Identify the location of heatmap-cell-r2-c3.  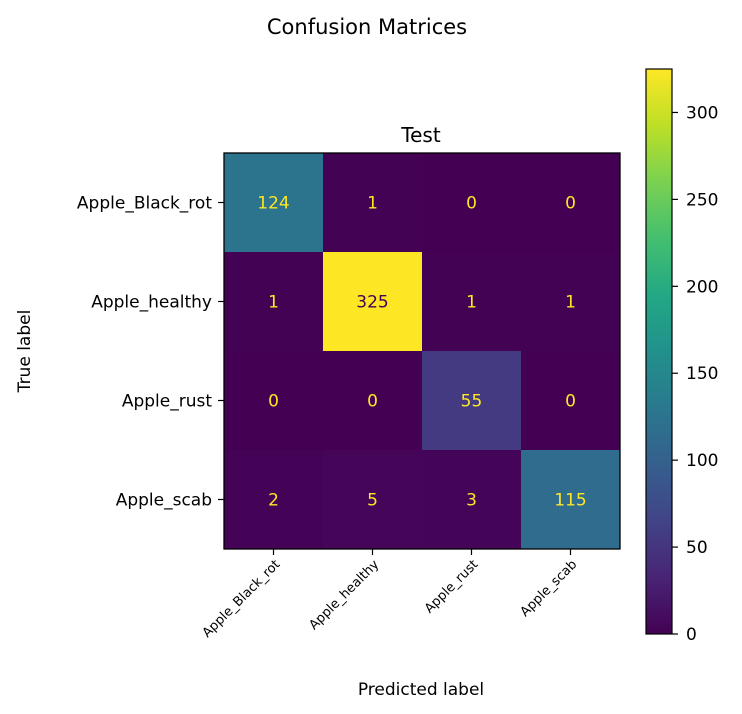
(571, 401).